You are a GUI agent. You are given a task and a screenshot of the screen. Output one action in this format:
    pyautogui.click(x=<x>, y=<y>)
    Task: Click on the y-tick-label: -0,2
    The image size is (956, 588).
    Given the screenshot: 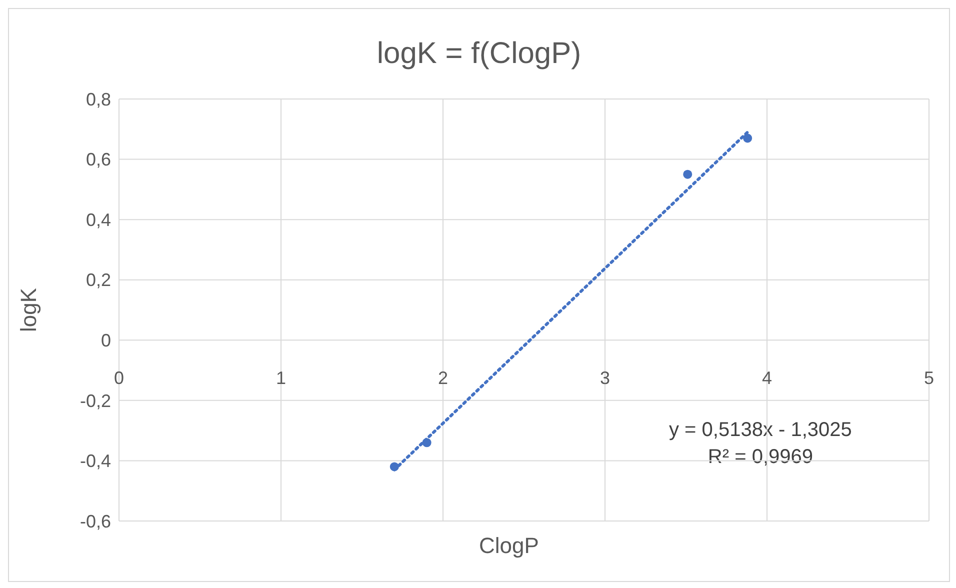 What is the action you would take?
    pyautogui.click(x=95, y=400)
    